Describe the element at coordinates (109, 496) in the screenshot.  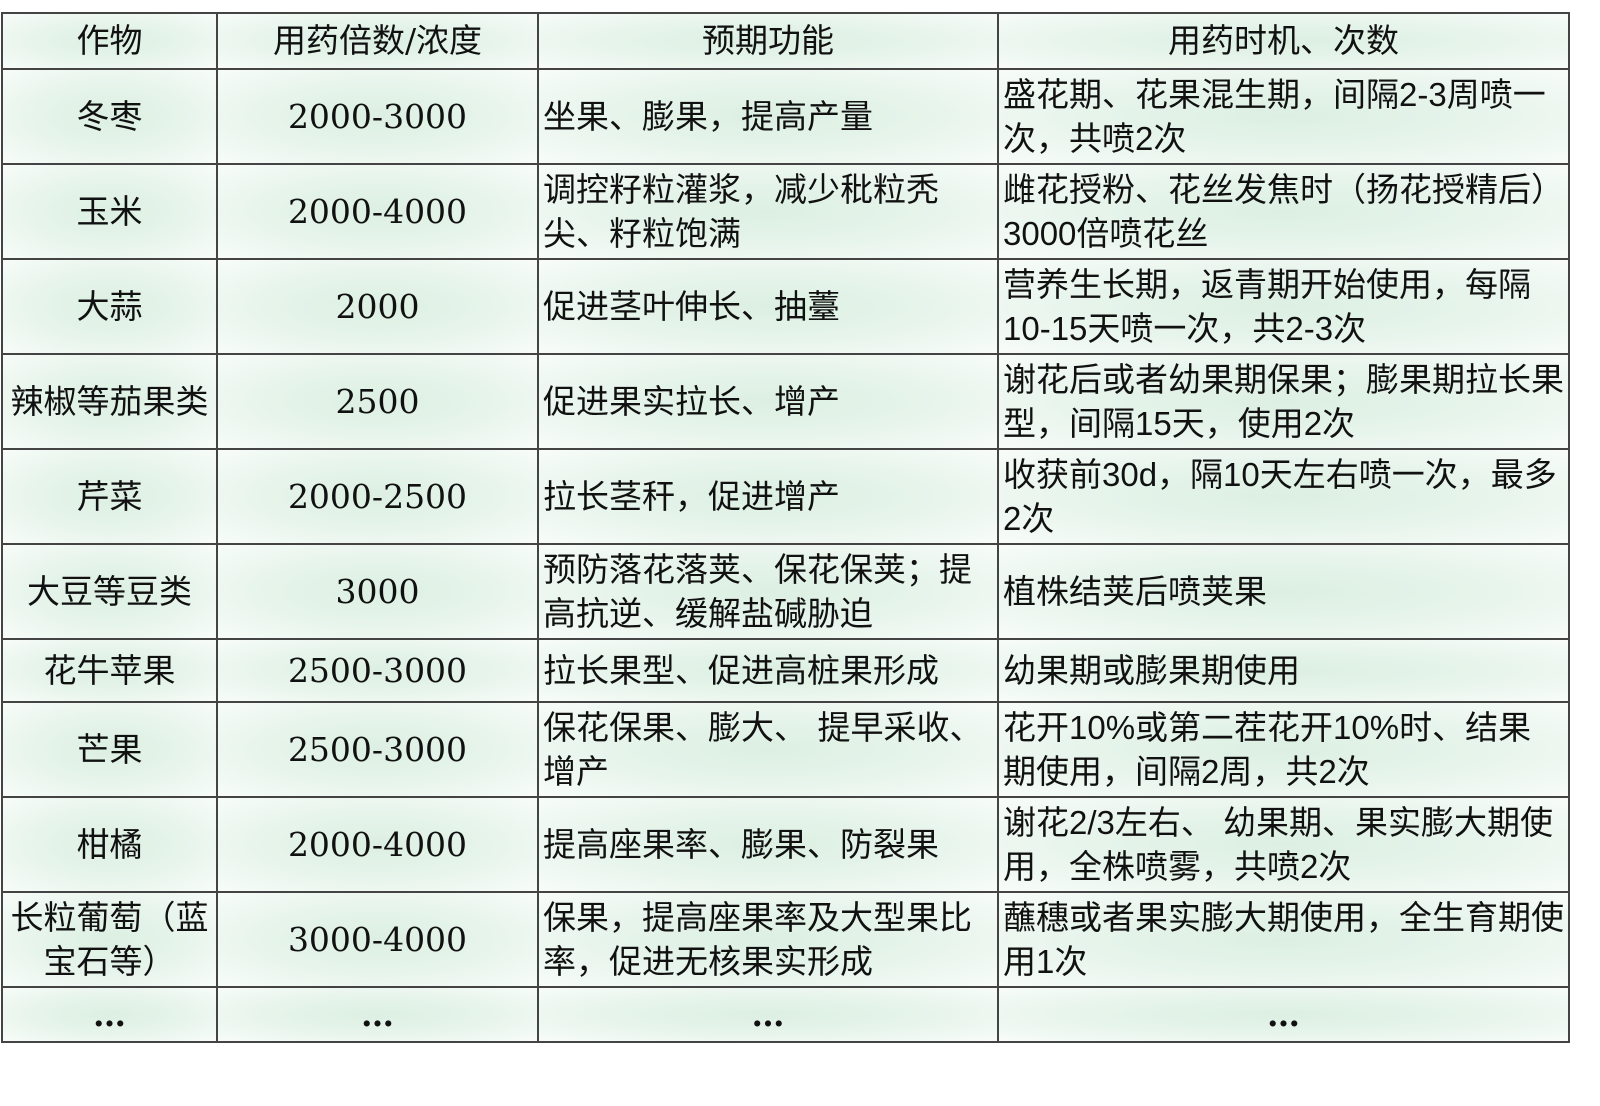
I see `cell-crop: 芹菜` at that location.